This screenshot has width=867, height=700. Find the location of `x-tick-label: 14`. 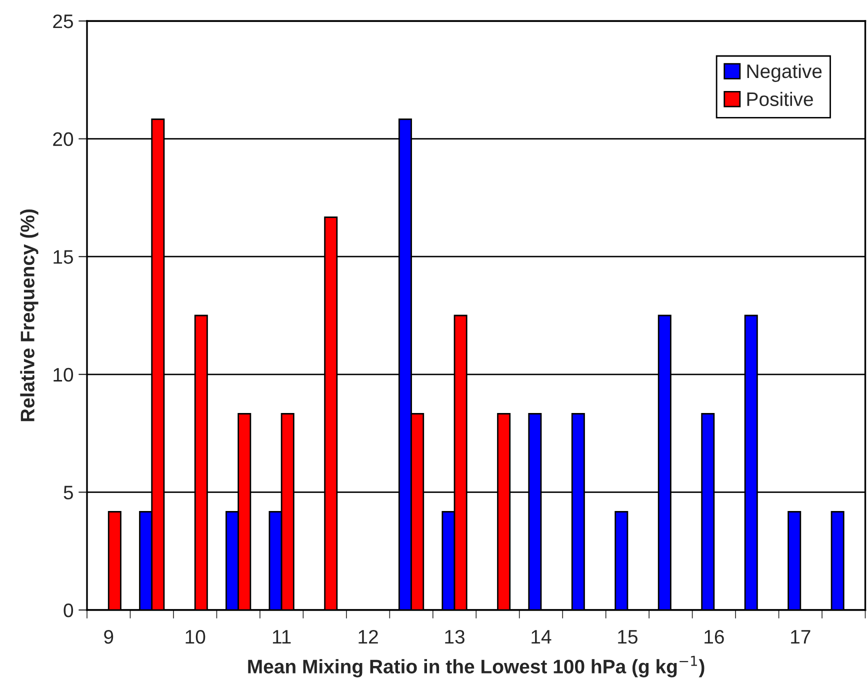

x-tick-label: 14 is located at coordinates (542, 637).